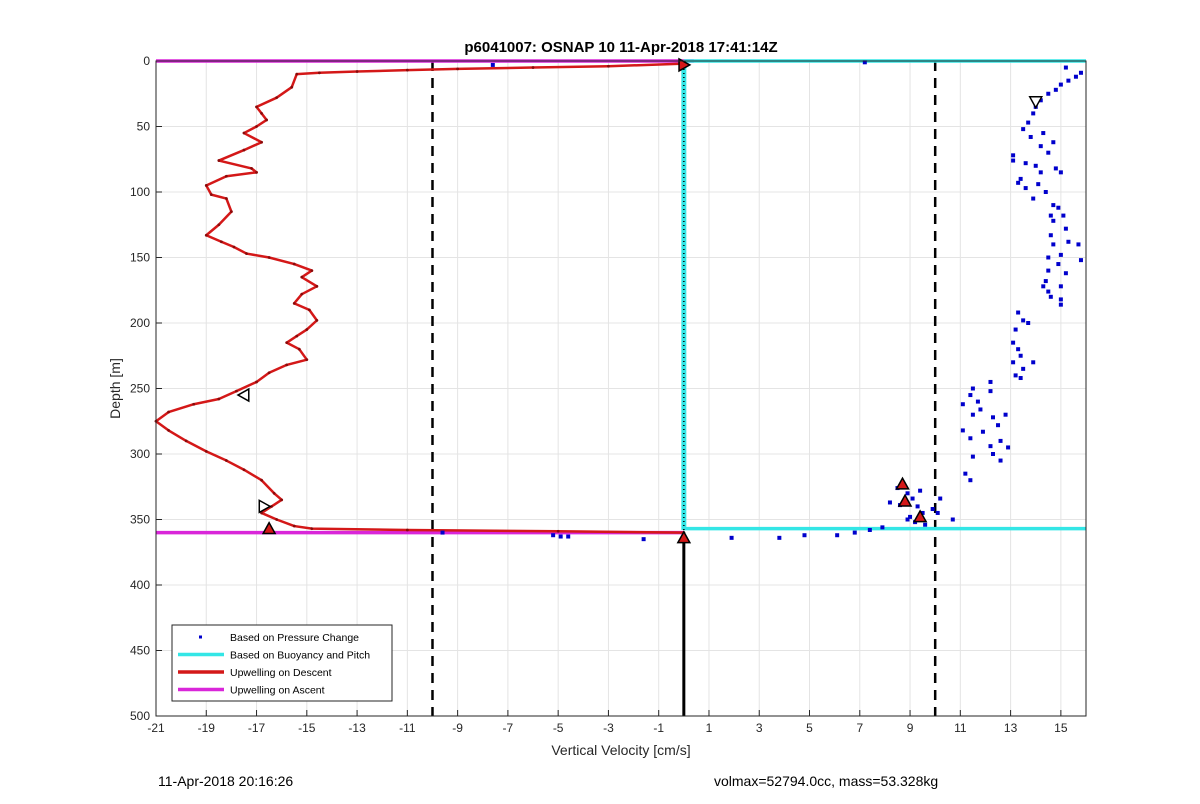  Describe the element at coordinates (608, 728) in the screenshot. I see `x-tick-label: -3` at that location.